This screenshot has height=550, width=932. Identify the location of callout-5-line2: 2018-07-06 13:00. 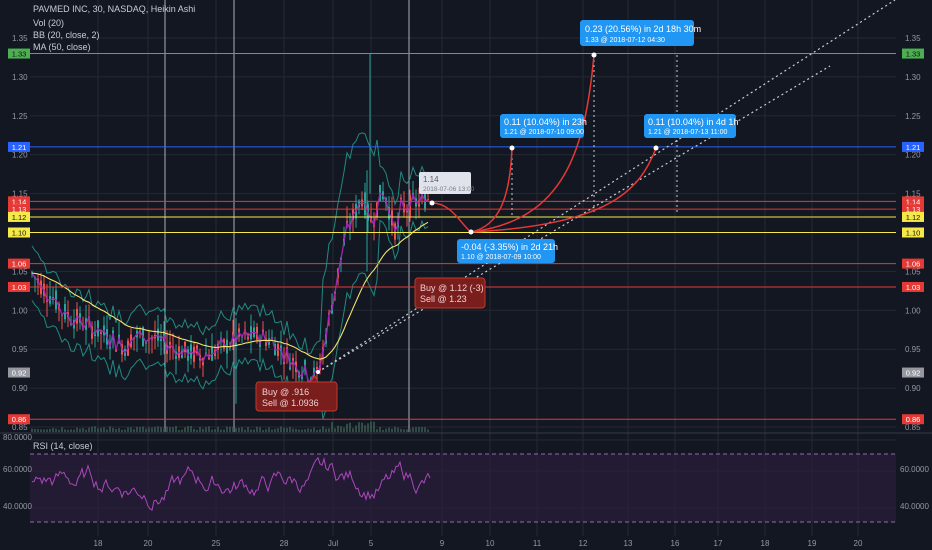
(449, 189).